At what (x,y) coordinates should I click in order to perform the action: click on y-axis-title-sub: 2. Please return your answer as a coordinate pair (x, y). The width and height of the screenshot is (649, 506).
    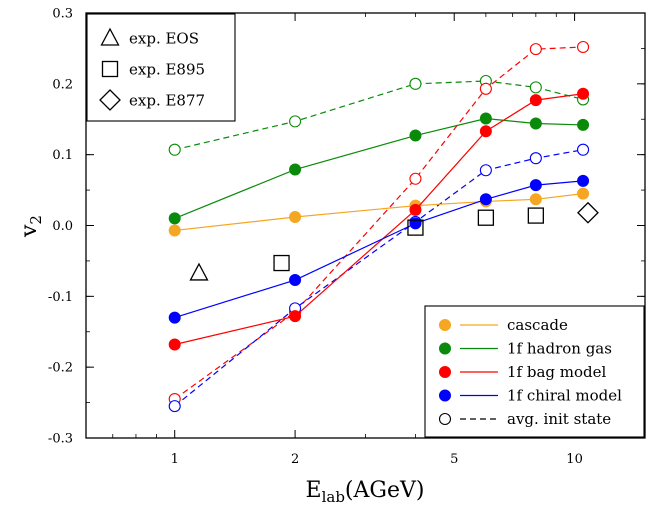
    Looking at the image, I should click on (36, 220).